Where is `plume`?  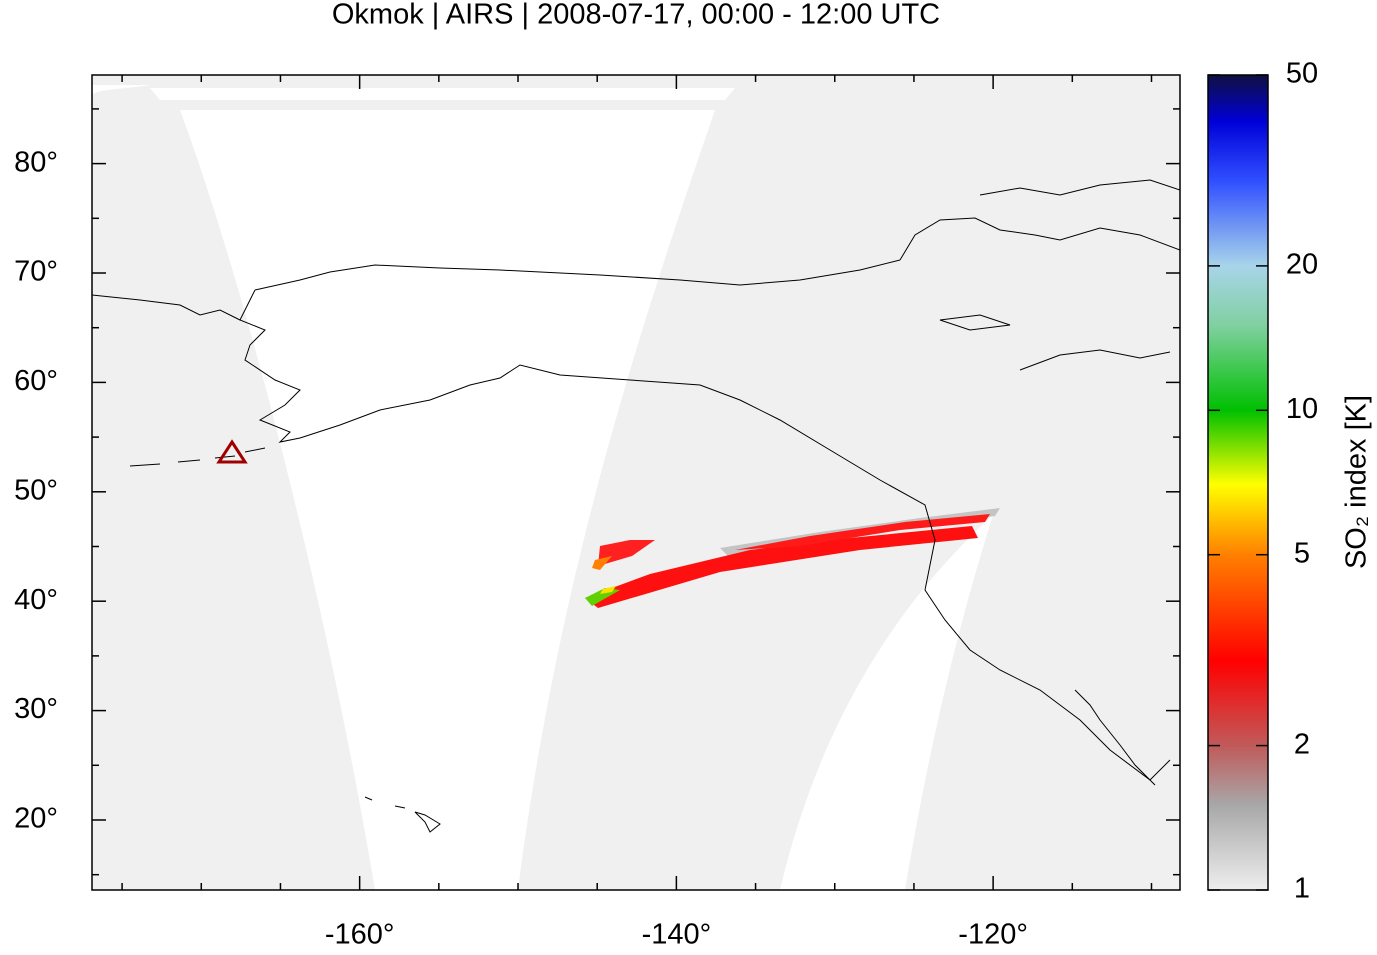 plume is located at coordinates (792, 558).